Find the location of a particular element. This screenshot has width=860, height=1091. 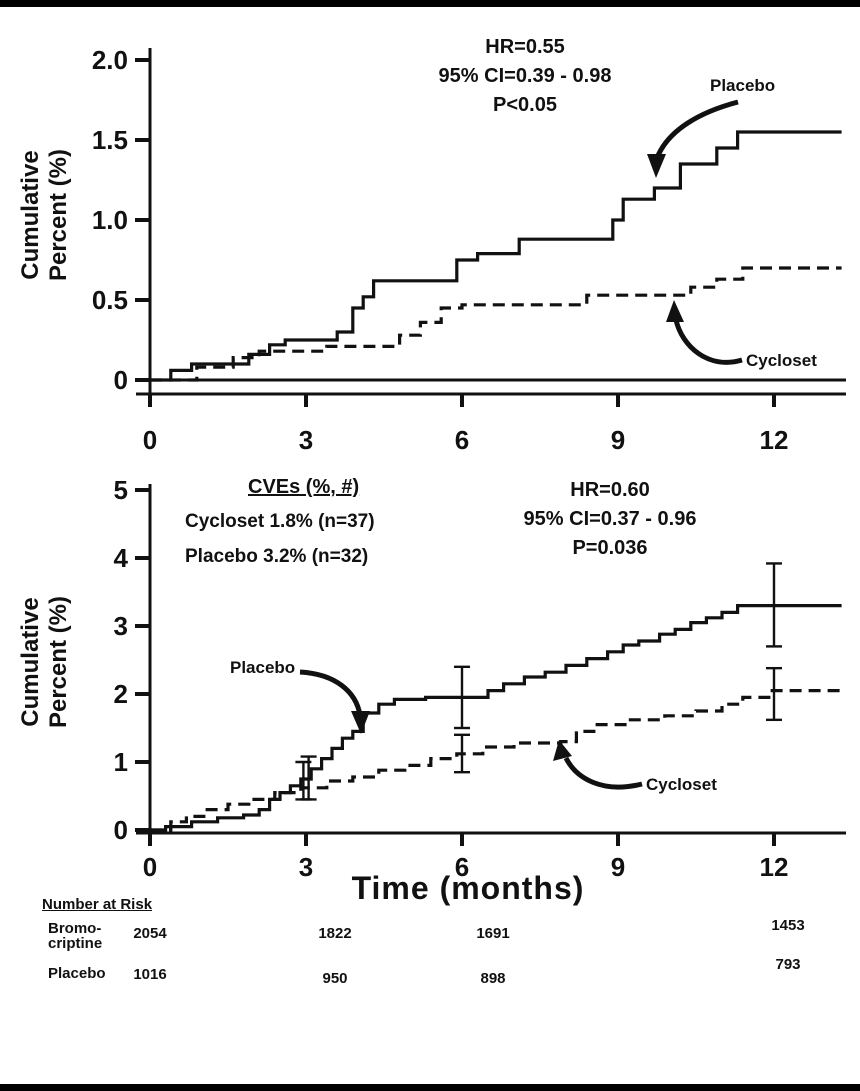

svg-text: 2.0 is located at coordinates (110, 60).